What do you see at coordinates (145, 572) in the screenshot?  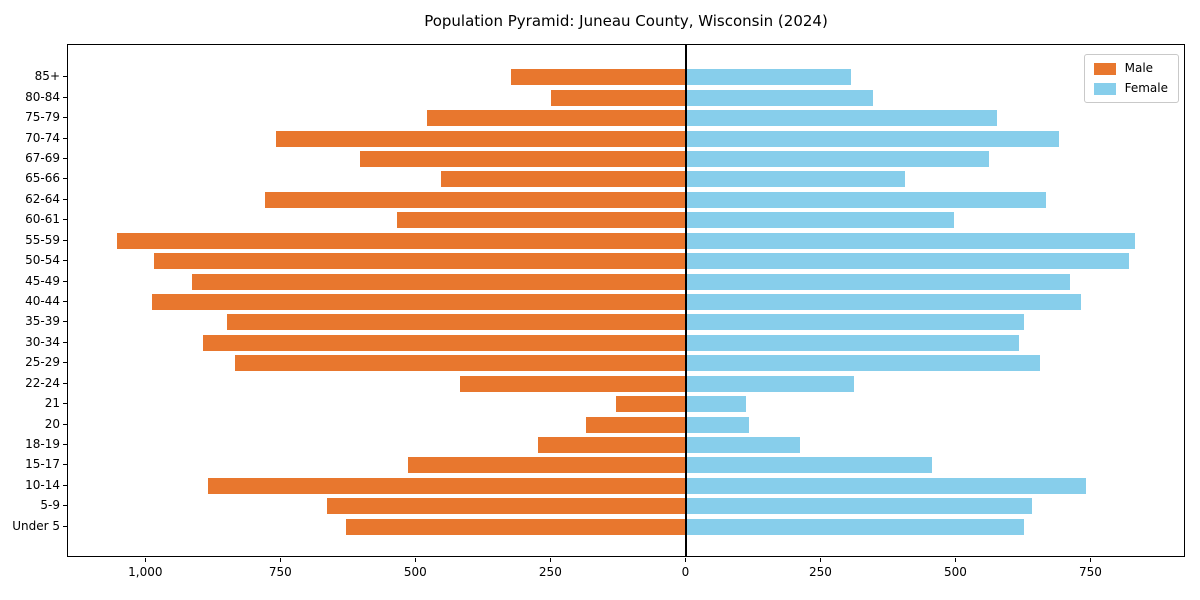 I see `x-axis-label-1-000: 1,000` at bounding box center [145, 572].